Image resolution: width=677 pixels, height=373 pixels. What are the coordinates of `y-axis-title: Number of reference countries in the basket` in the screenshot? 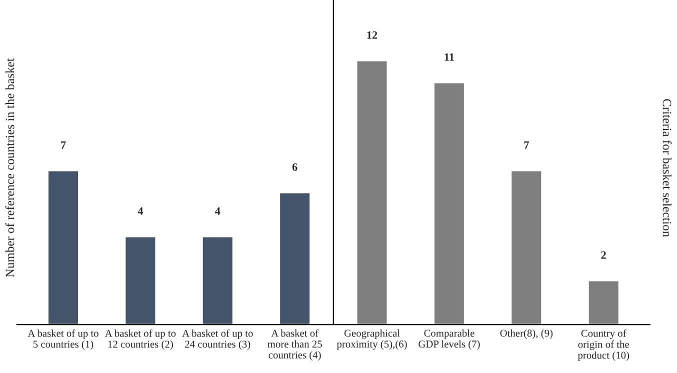 It's located at (9, 168).